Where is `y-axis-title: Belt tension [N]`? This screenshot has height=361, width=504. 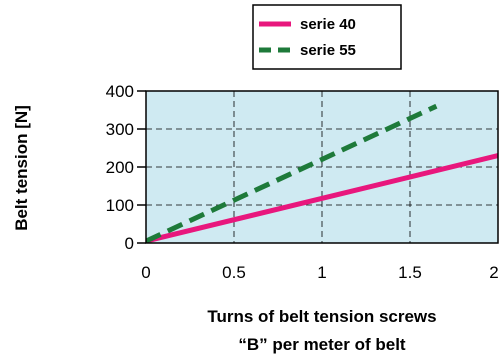
y-axis-title: Belt tension [N] is located at coordinates (21, 168).